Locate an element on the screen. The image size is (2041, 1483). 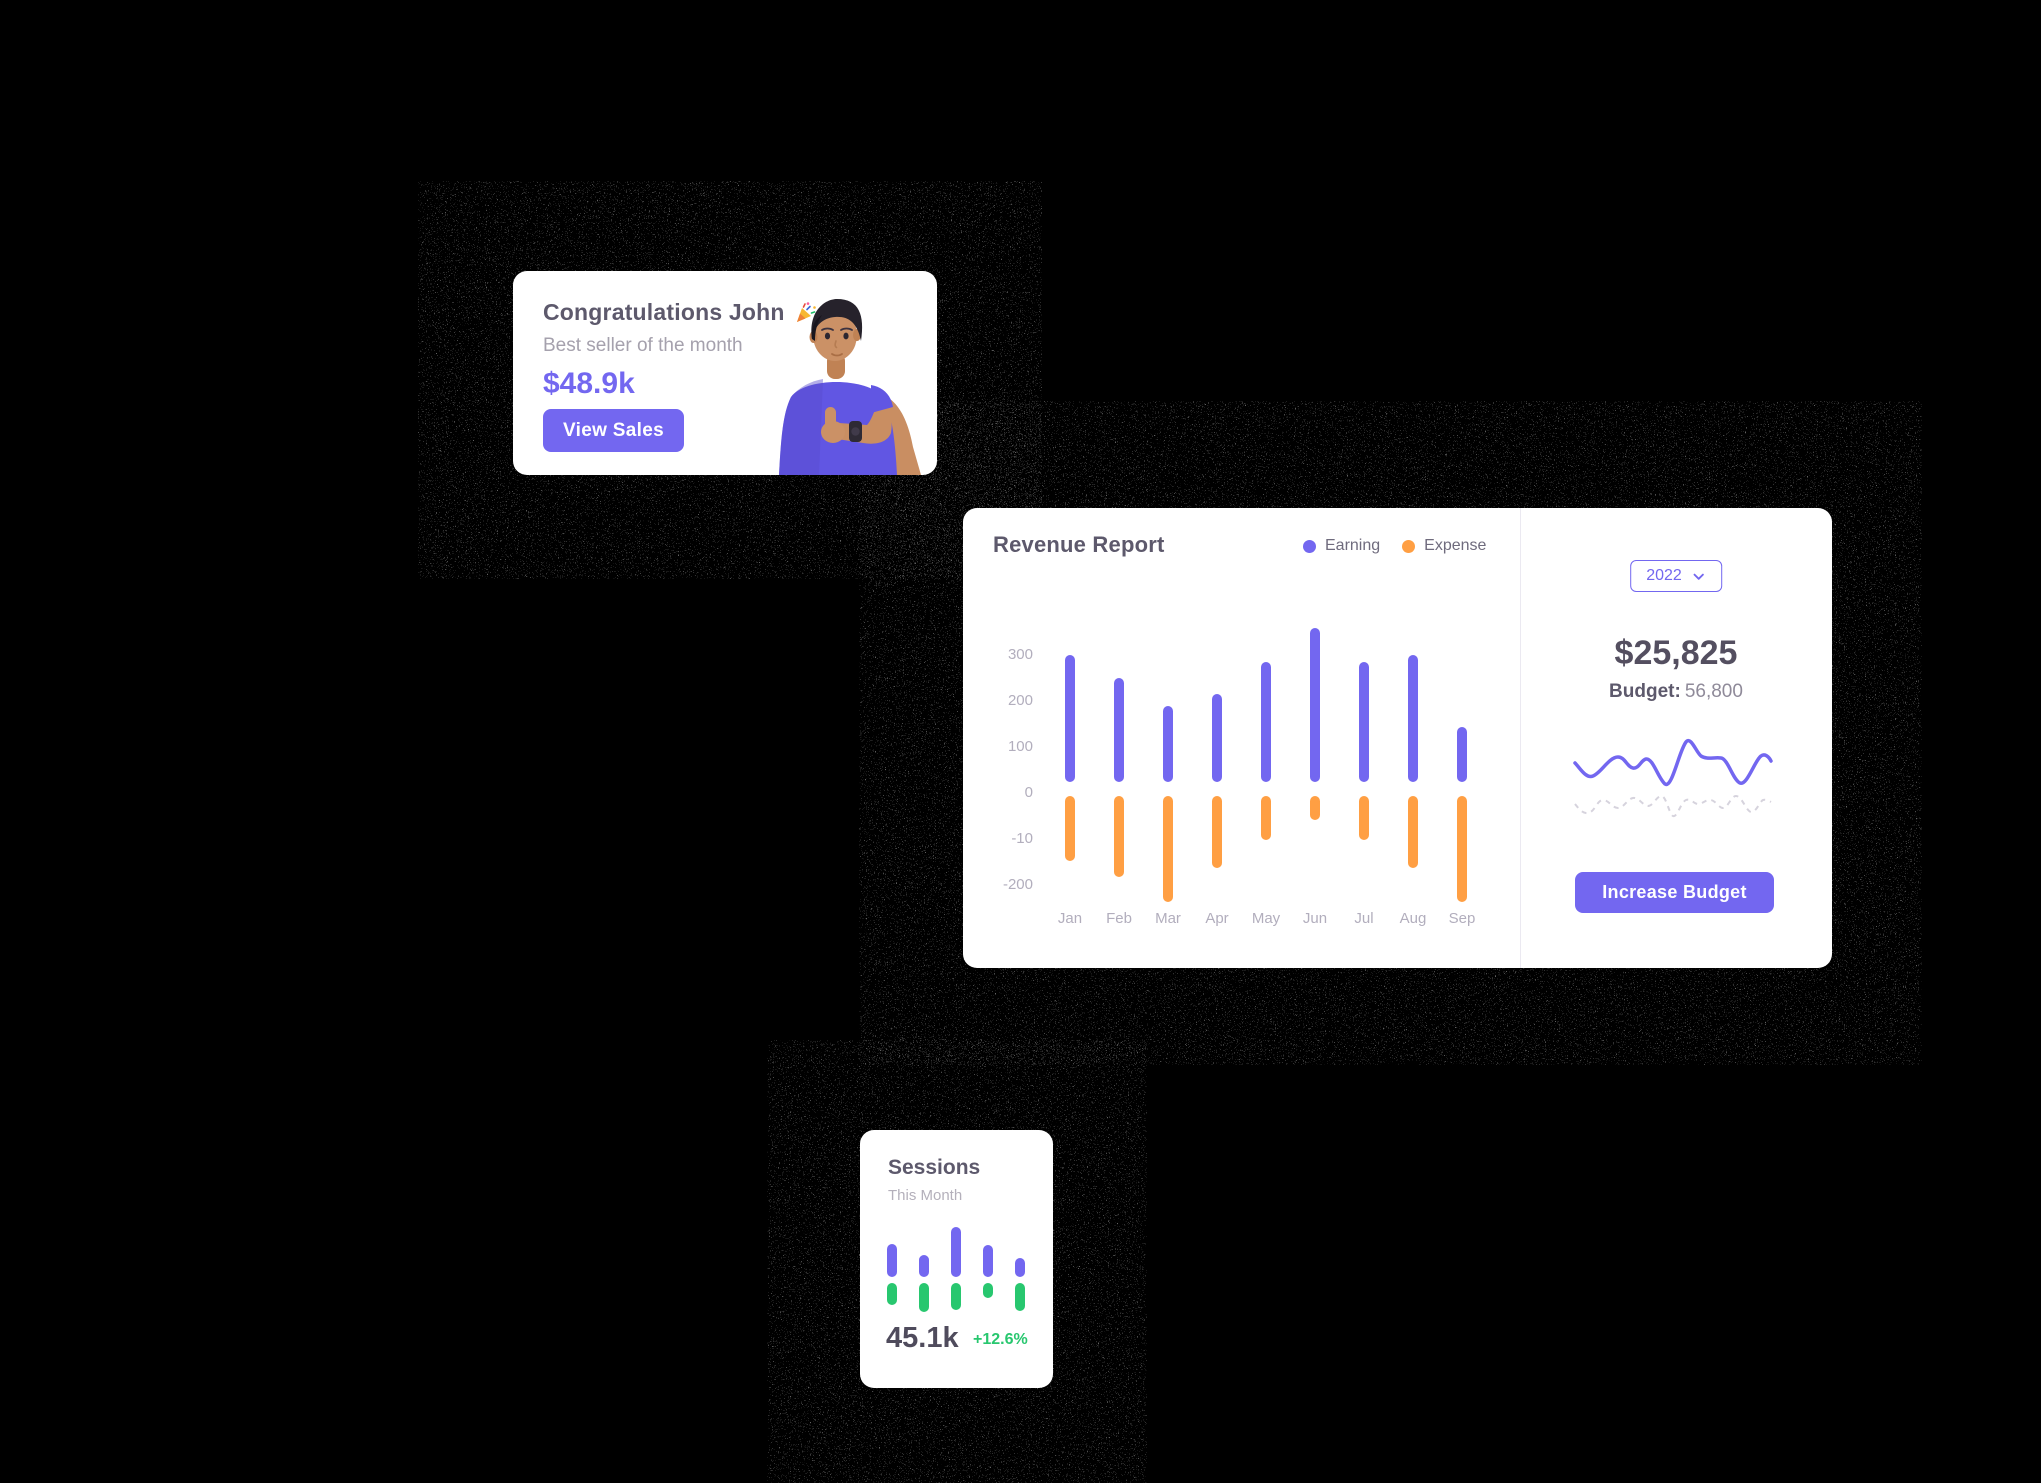
year-select: 2022 is located at coordinates (1676, 576).